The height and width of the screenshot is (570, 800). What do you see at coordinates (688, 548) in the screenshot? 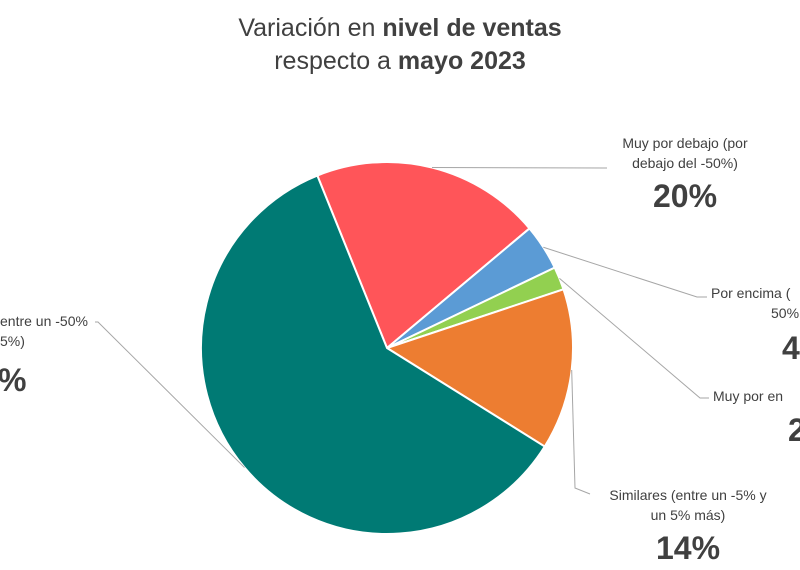
I see `value-label-similares: 14%` at bounding box center [688, 548].